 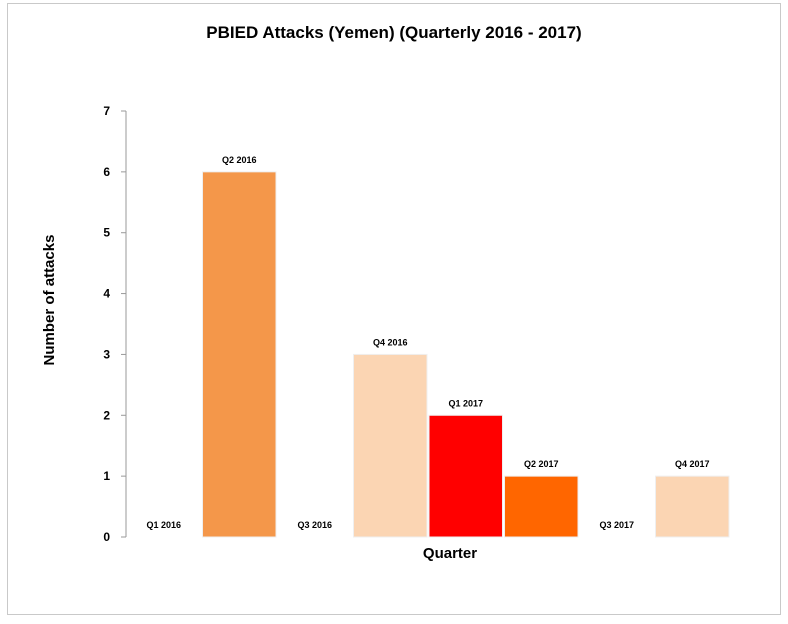 What do you see at coordinates (163, 525) in the screenshot?
I see `bar-label: Q1 2016` at bounding box center [163, 525].